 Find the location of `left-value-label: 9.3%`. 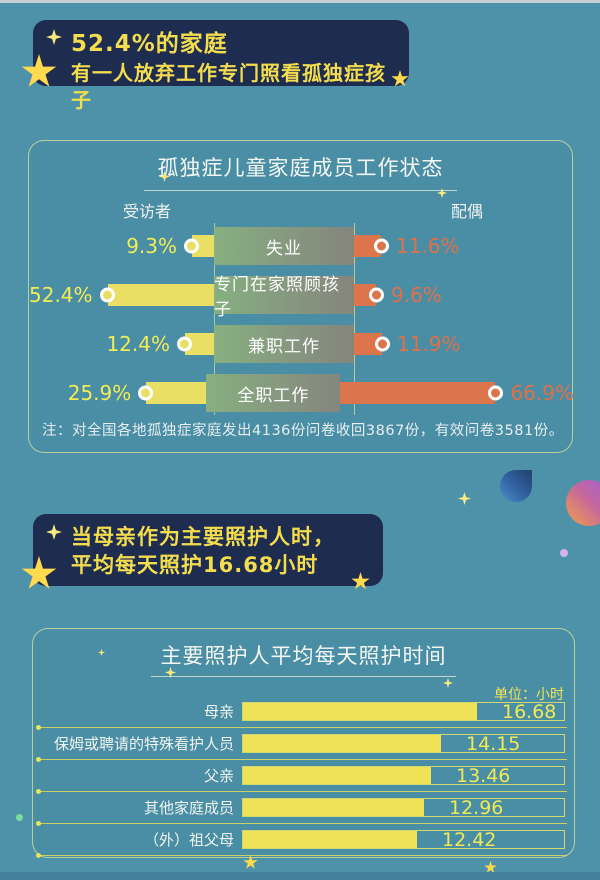

left-value-label: 9.3% is located at coordinates (151, 246).